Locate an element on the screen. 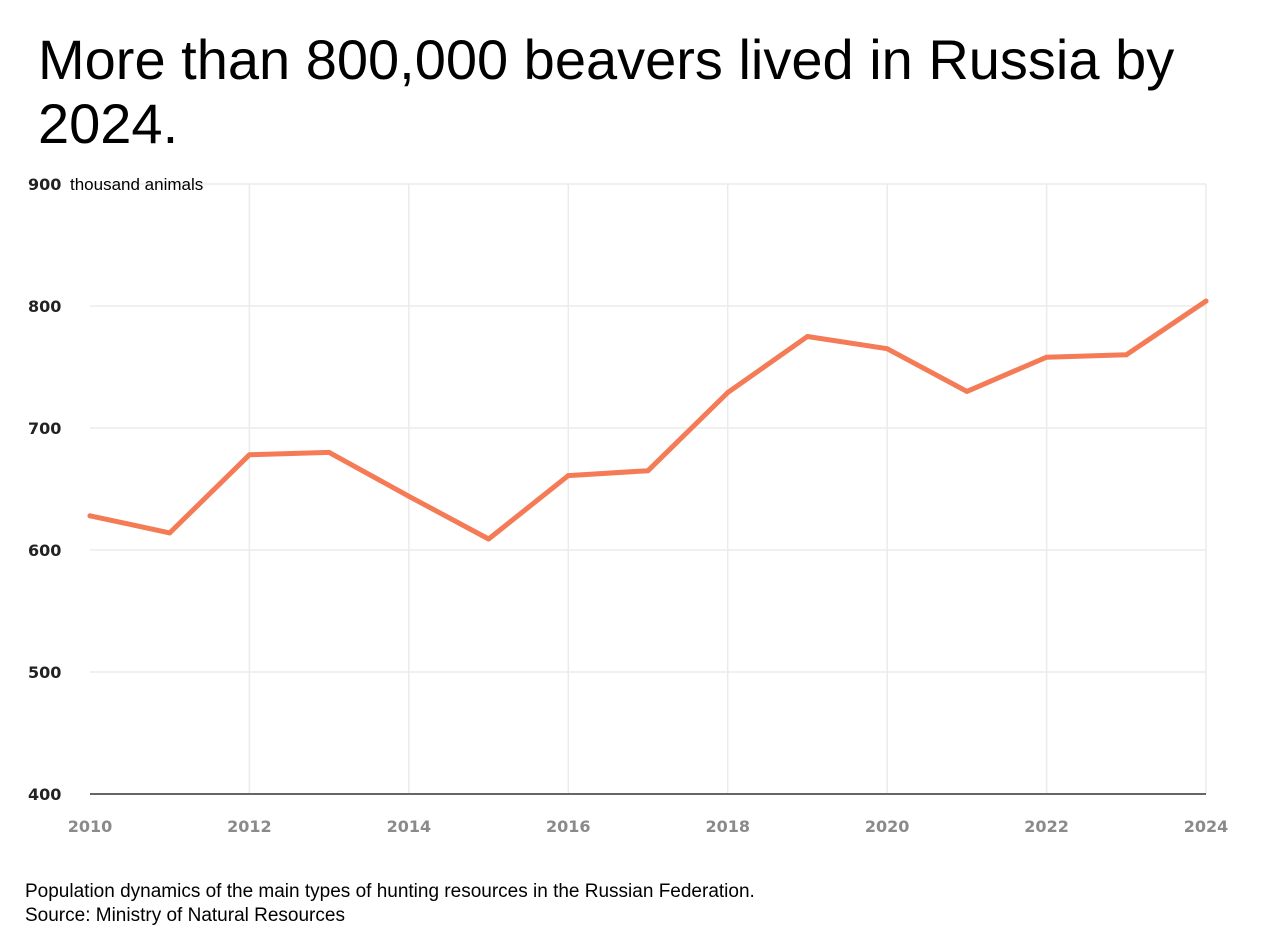  data-point-2024 is located at coordinates (1206, 301).